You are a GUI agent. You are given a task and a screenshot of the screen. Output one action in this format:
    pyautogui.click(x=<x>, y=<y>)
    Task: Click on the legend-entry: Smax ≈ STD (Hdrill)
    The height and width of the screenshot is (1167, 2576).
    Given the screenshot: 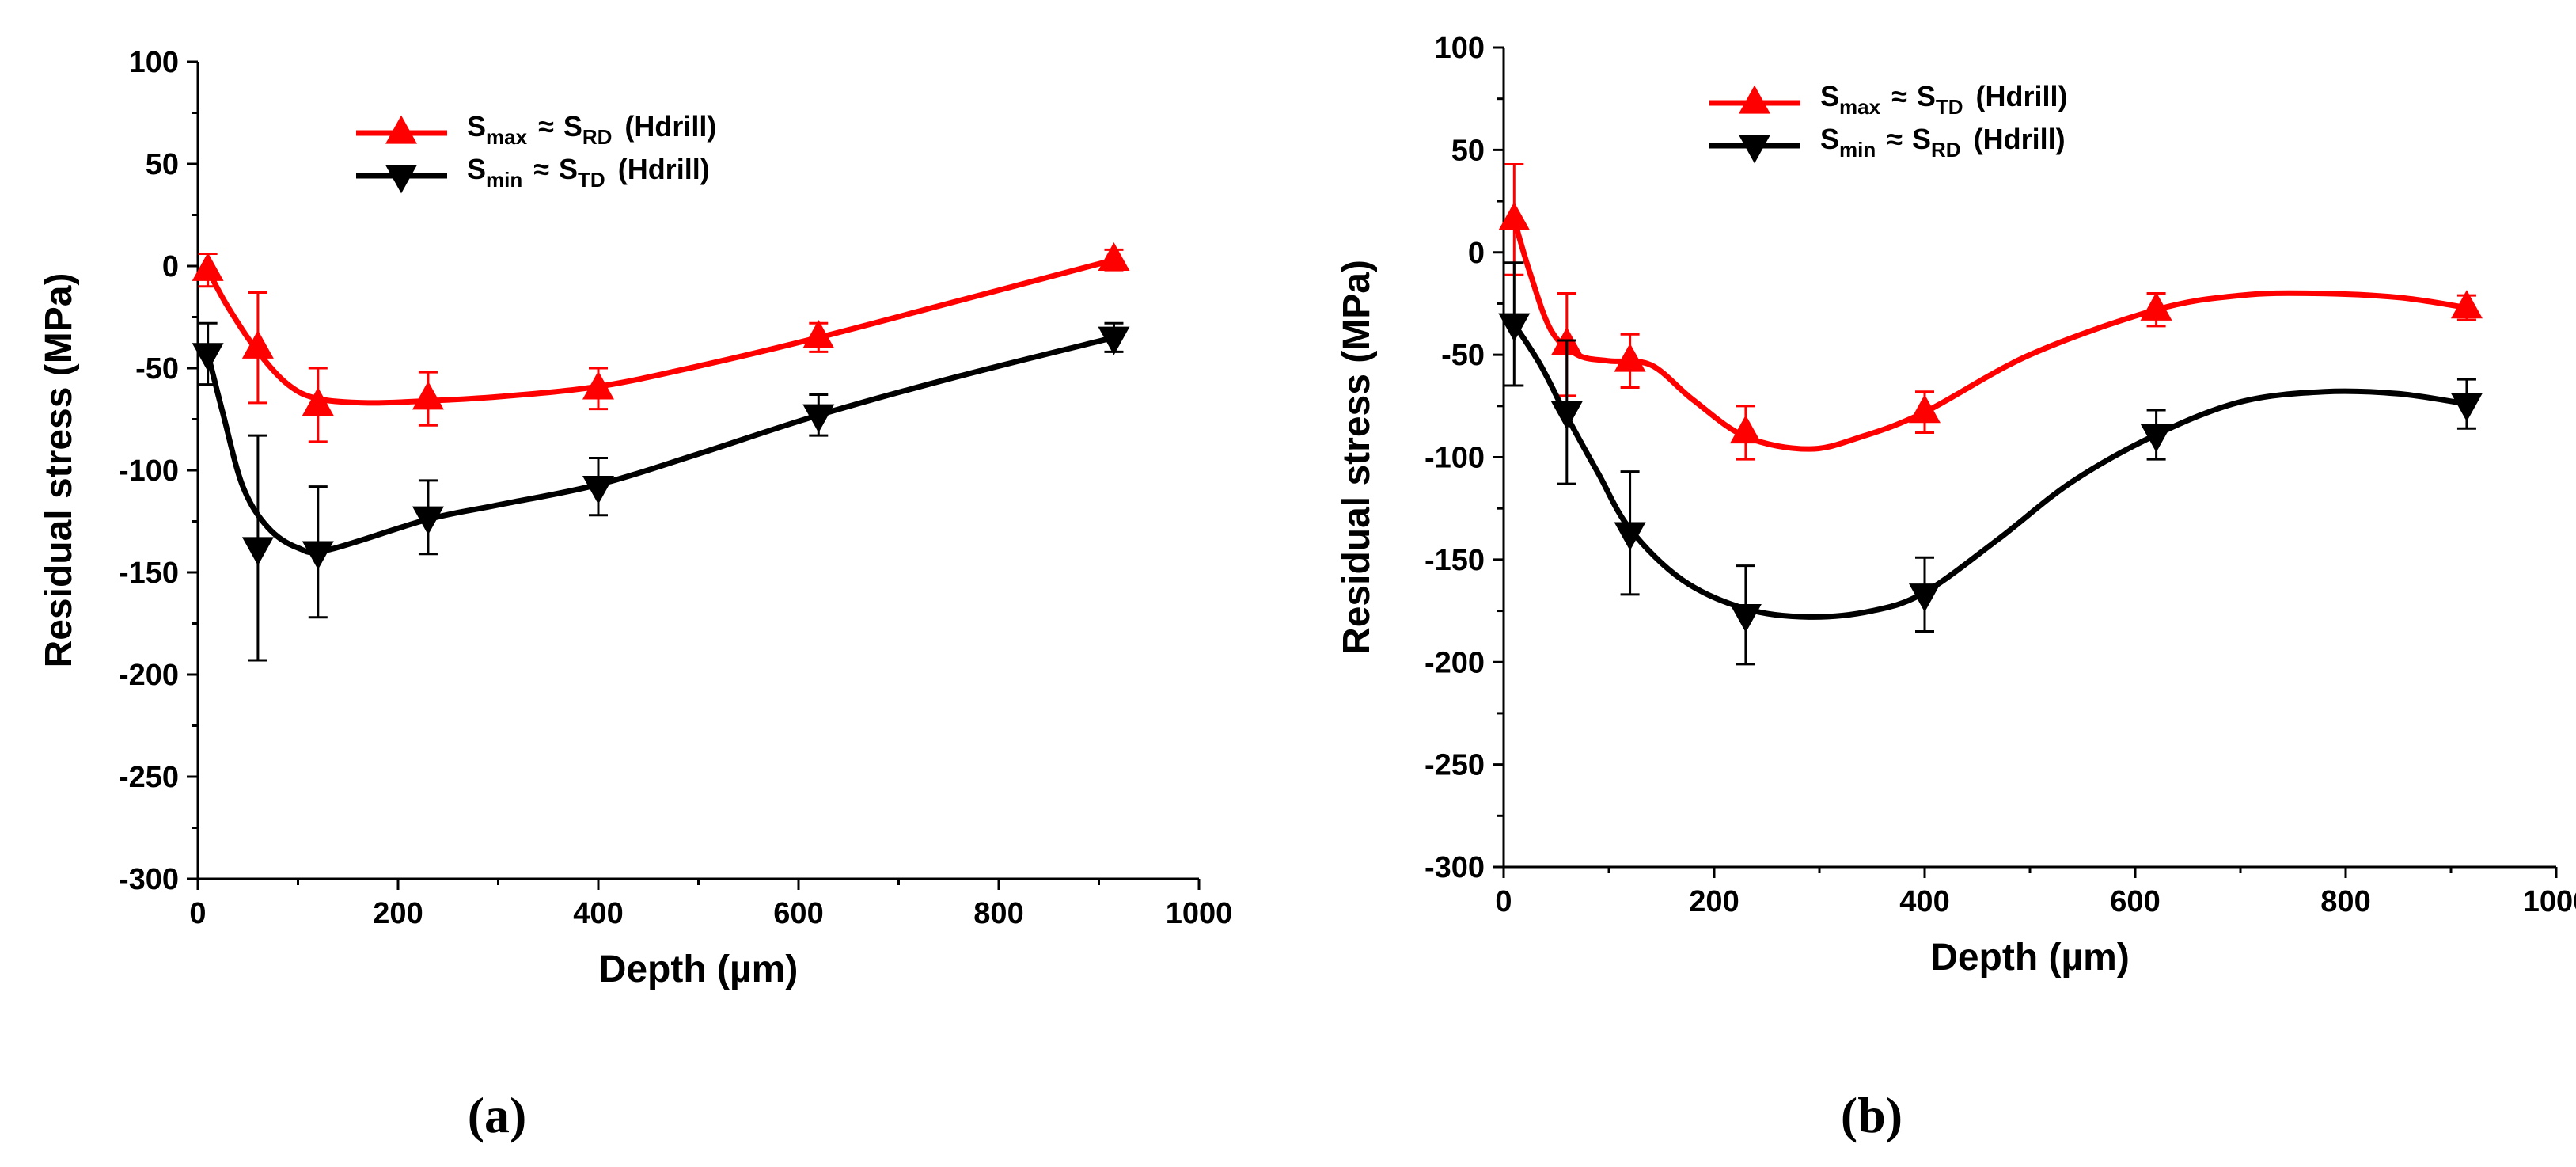 What is the action you would take?
    pyautogui.click(x=1888, y=99)
    